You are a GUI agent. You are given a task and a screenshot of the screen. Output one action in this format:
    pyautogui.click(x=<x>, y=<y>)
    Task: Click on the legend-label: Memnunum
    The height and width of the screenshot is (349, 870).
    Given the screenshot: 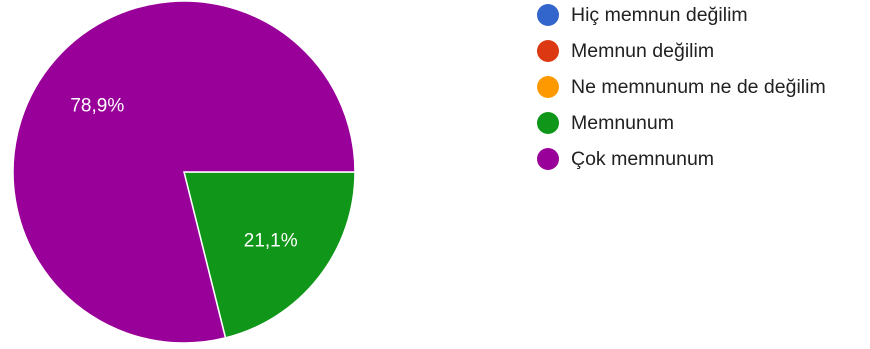 What is the action you would take?
    pyautogui.click(x=622, y=122)
    